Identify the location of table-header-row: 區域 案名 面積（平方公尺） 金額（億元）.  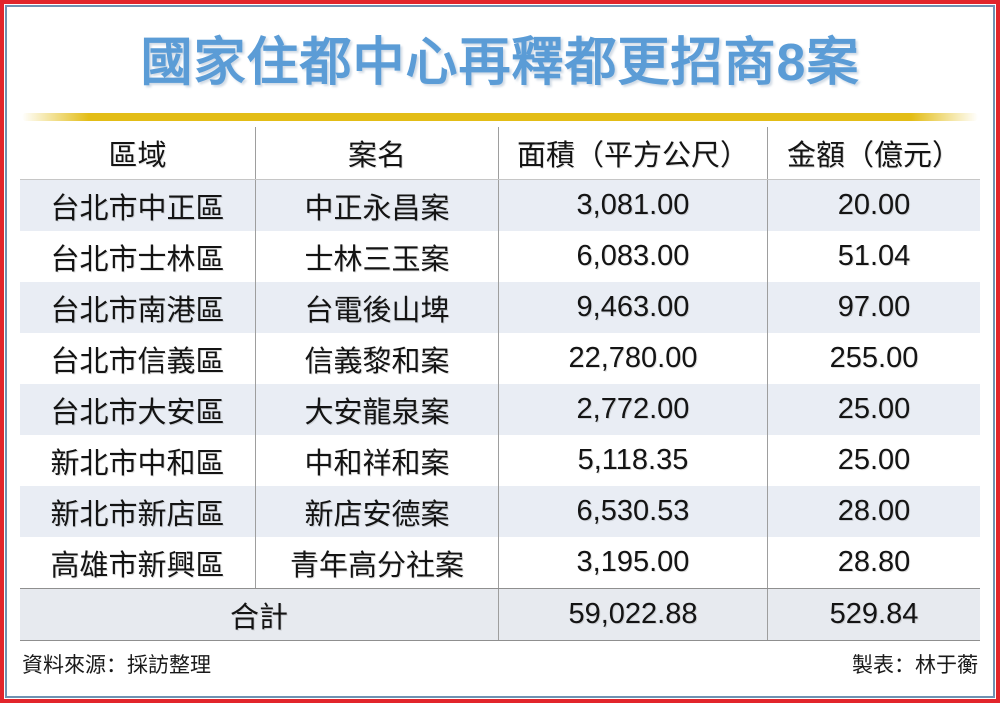
(500, 153).